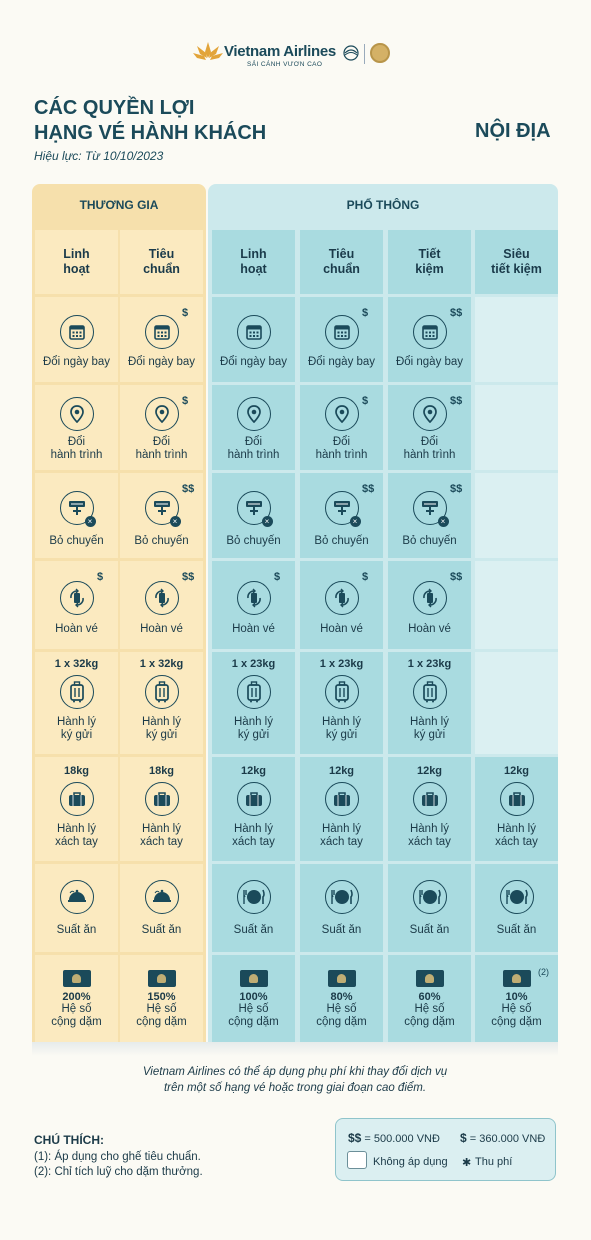  I want to click on cell-change-date: $ Đổi ngày bay, so click(161, 339).